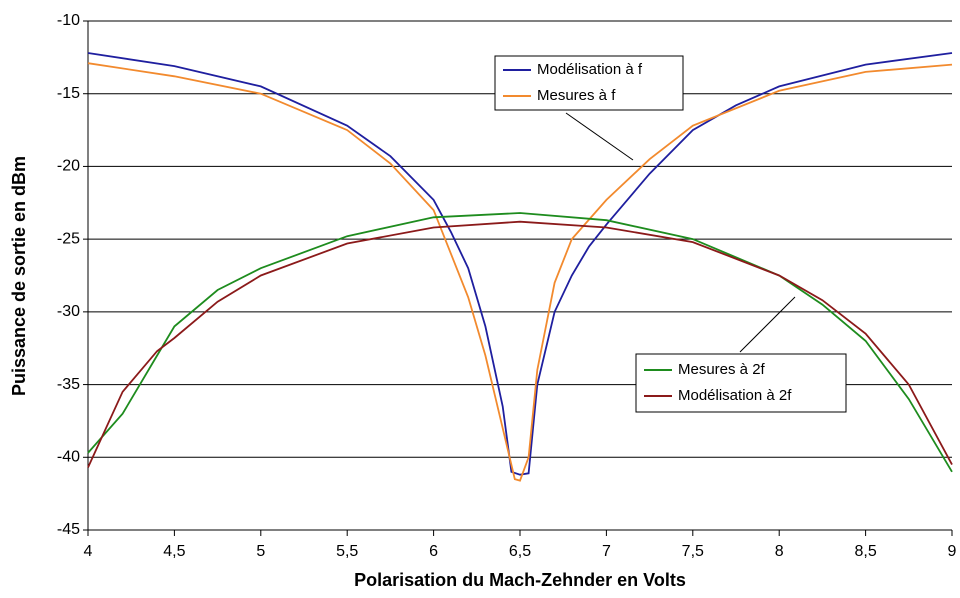 The width and height of the screenshot is (960, 598). What do you see at coordinates (260, 551) in the screenshot?
I see `x-tick-label: 5` at bounding box center [260, 551].